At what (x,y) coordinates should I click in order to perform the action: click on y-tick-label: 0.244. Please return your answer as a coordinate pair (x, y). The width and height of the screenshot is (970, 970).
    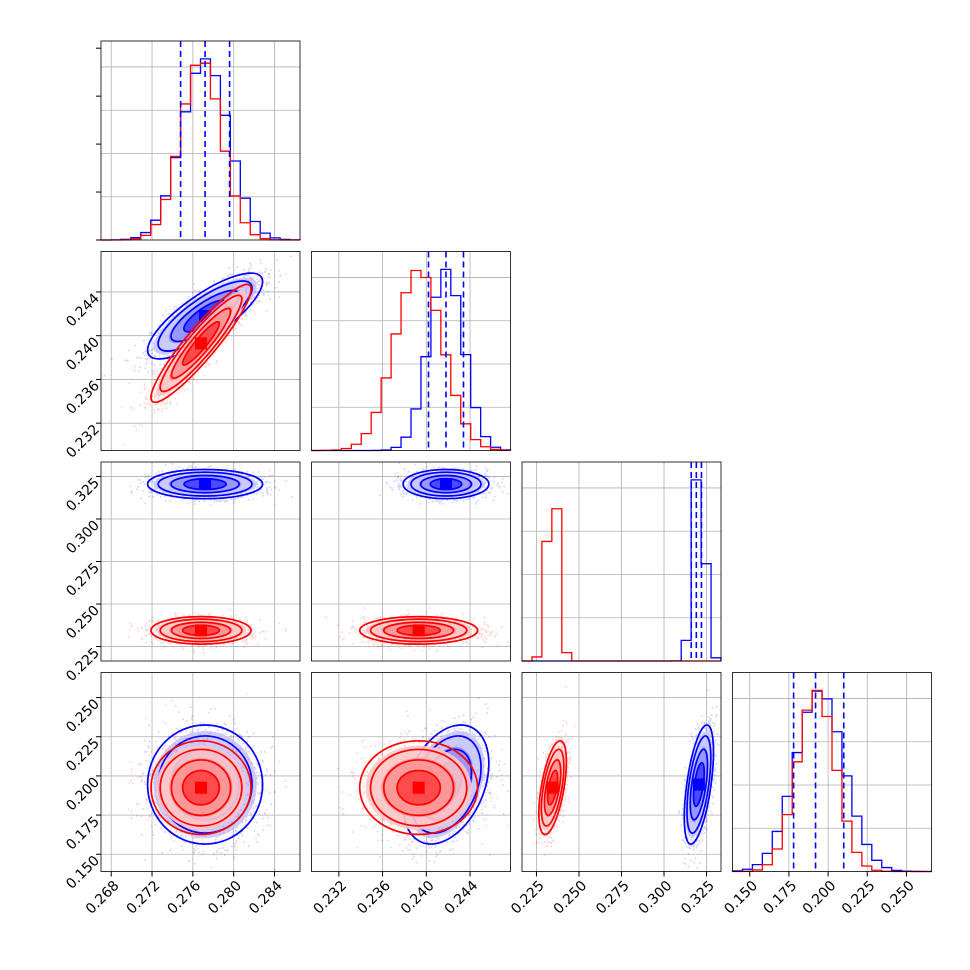
    Looking at the image, I should click on (83, 310).